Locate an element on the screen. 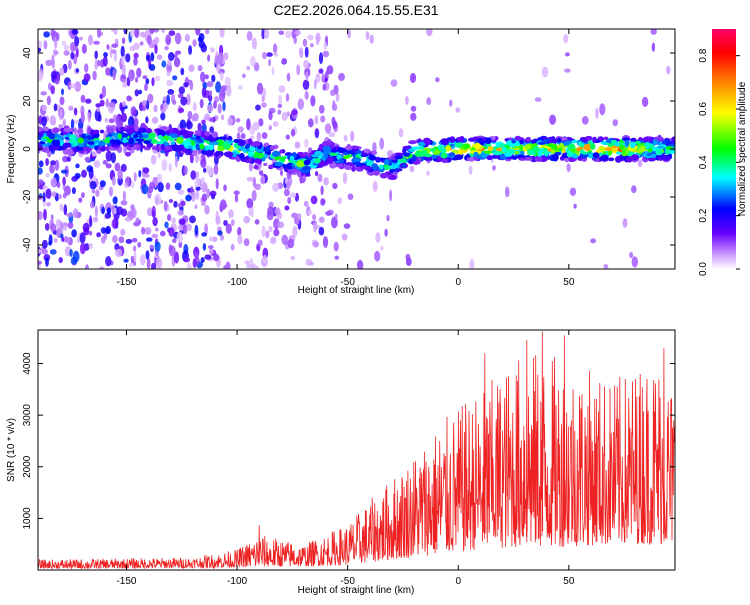 This screenshot has height=605, width=750. y-tick-label: 3000 is located at coordinates (27, 415).